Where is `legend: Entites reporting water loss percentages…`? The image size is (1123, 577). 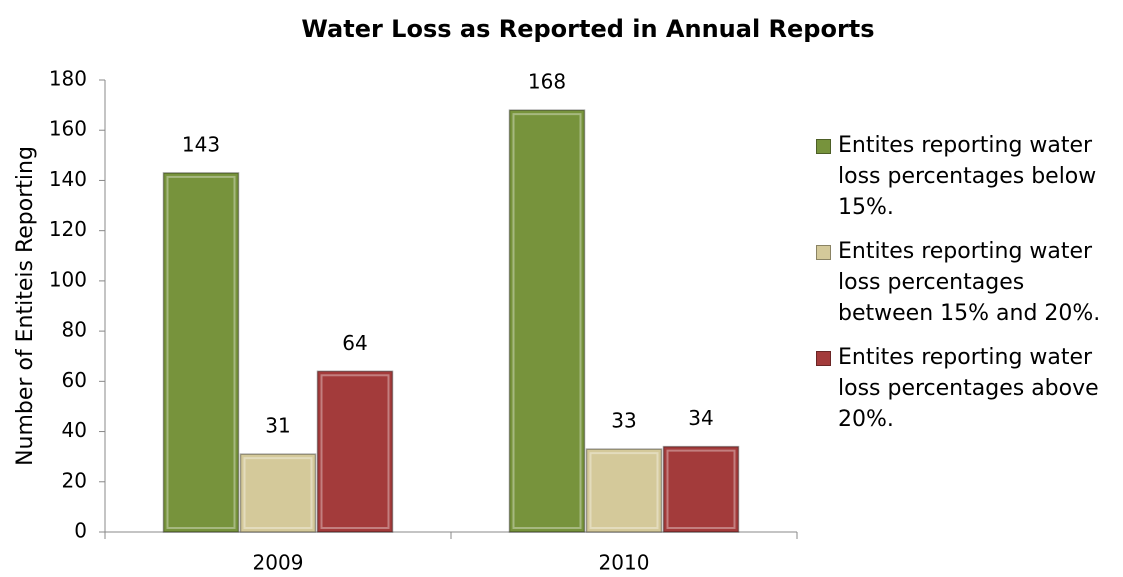
legend: Entites reporting water loss percentages… is located at coordinates (966, 289).